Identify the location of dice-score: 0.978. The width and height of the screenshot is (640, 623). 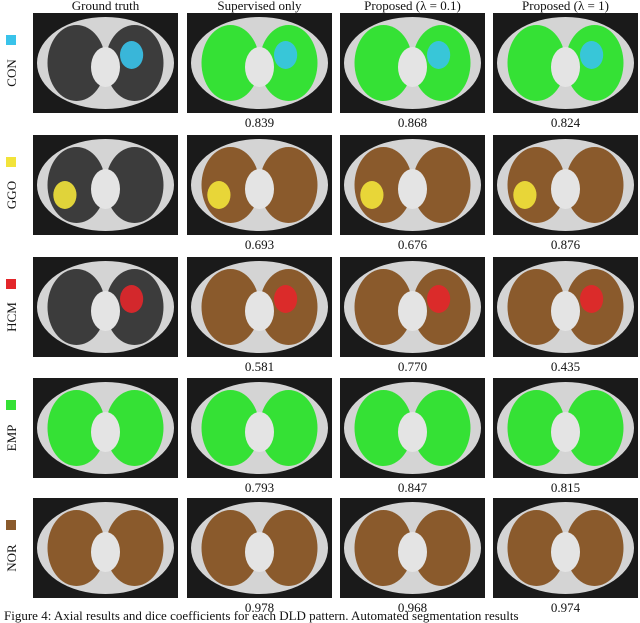
(259, 607).